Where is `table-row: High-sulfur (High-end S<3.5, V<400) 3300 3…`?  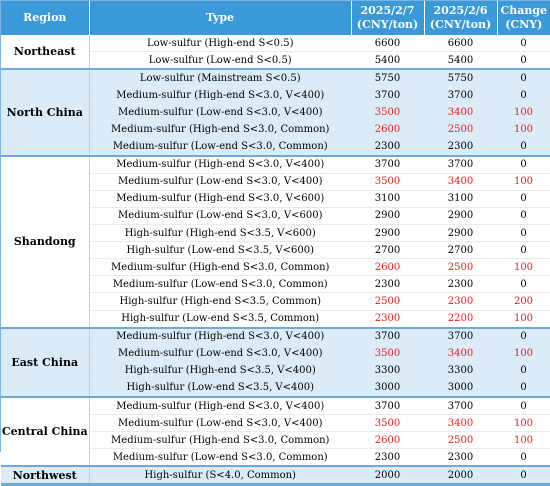 table-row: High-sulfur (High-end S<3.5, V<400) 3300 3… is located at coordinates (275, 371).